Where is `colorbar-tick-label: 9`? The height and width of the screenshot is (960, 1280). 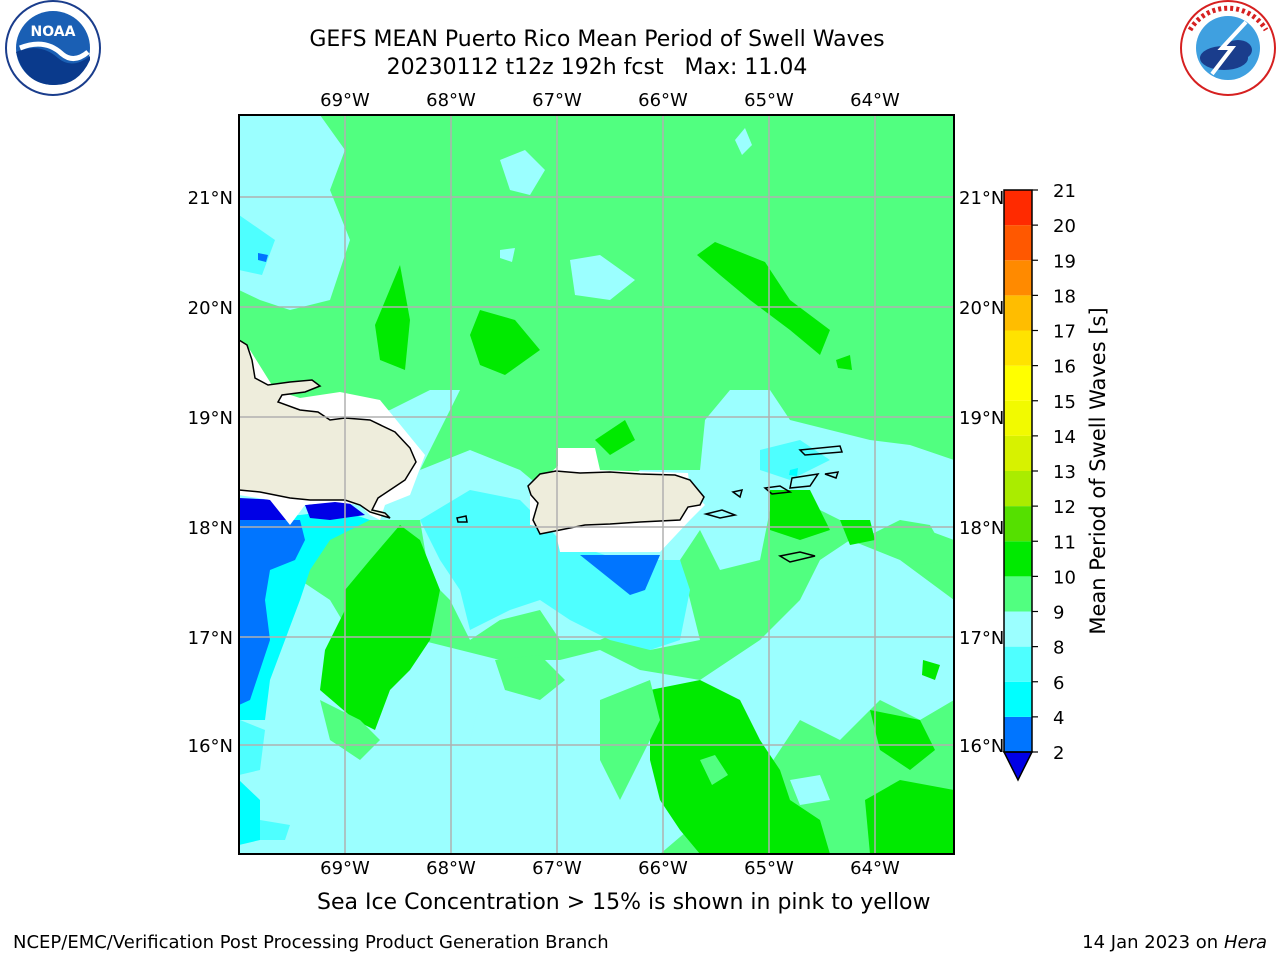 colorbar-tick-label: 9 is located at coordinates (1058, 613).